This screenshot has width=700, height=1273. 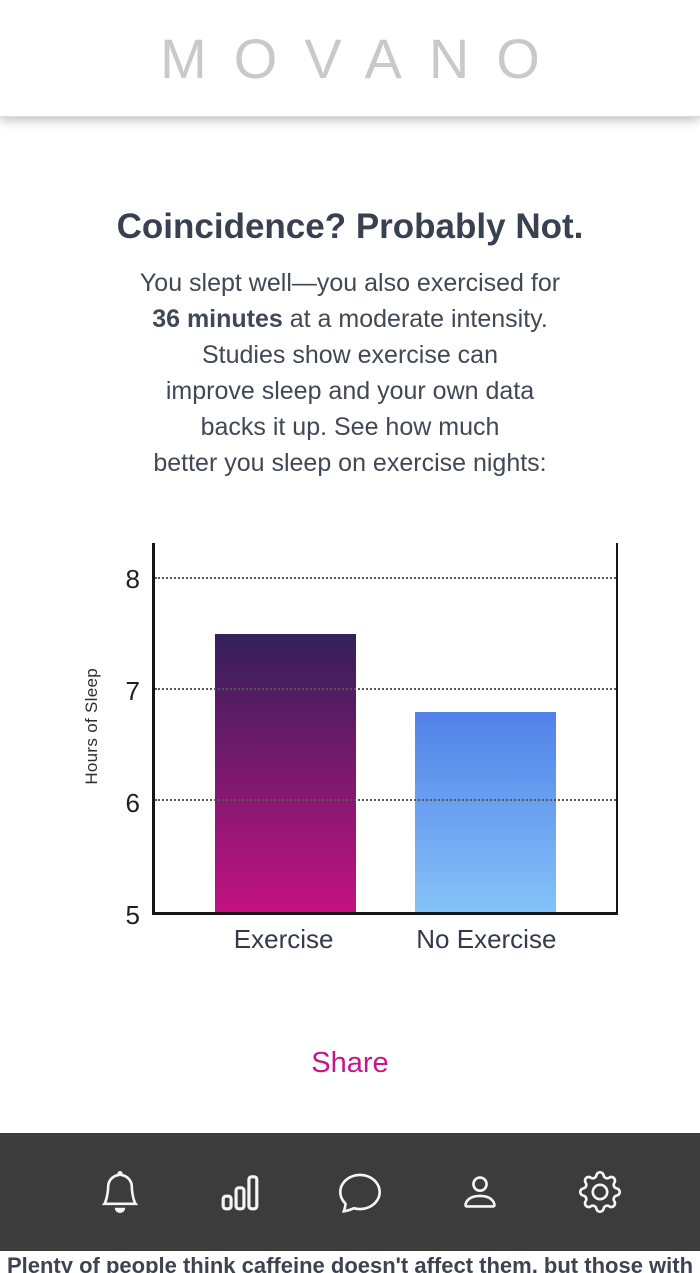 I want to click on body-line-6: better you sleep on exercise nights:, so click(x=350, y=463).